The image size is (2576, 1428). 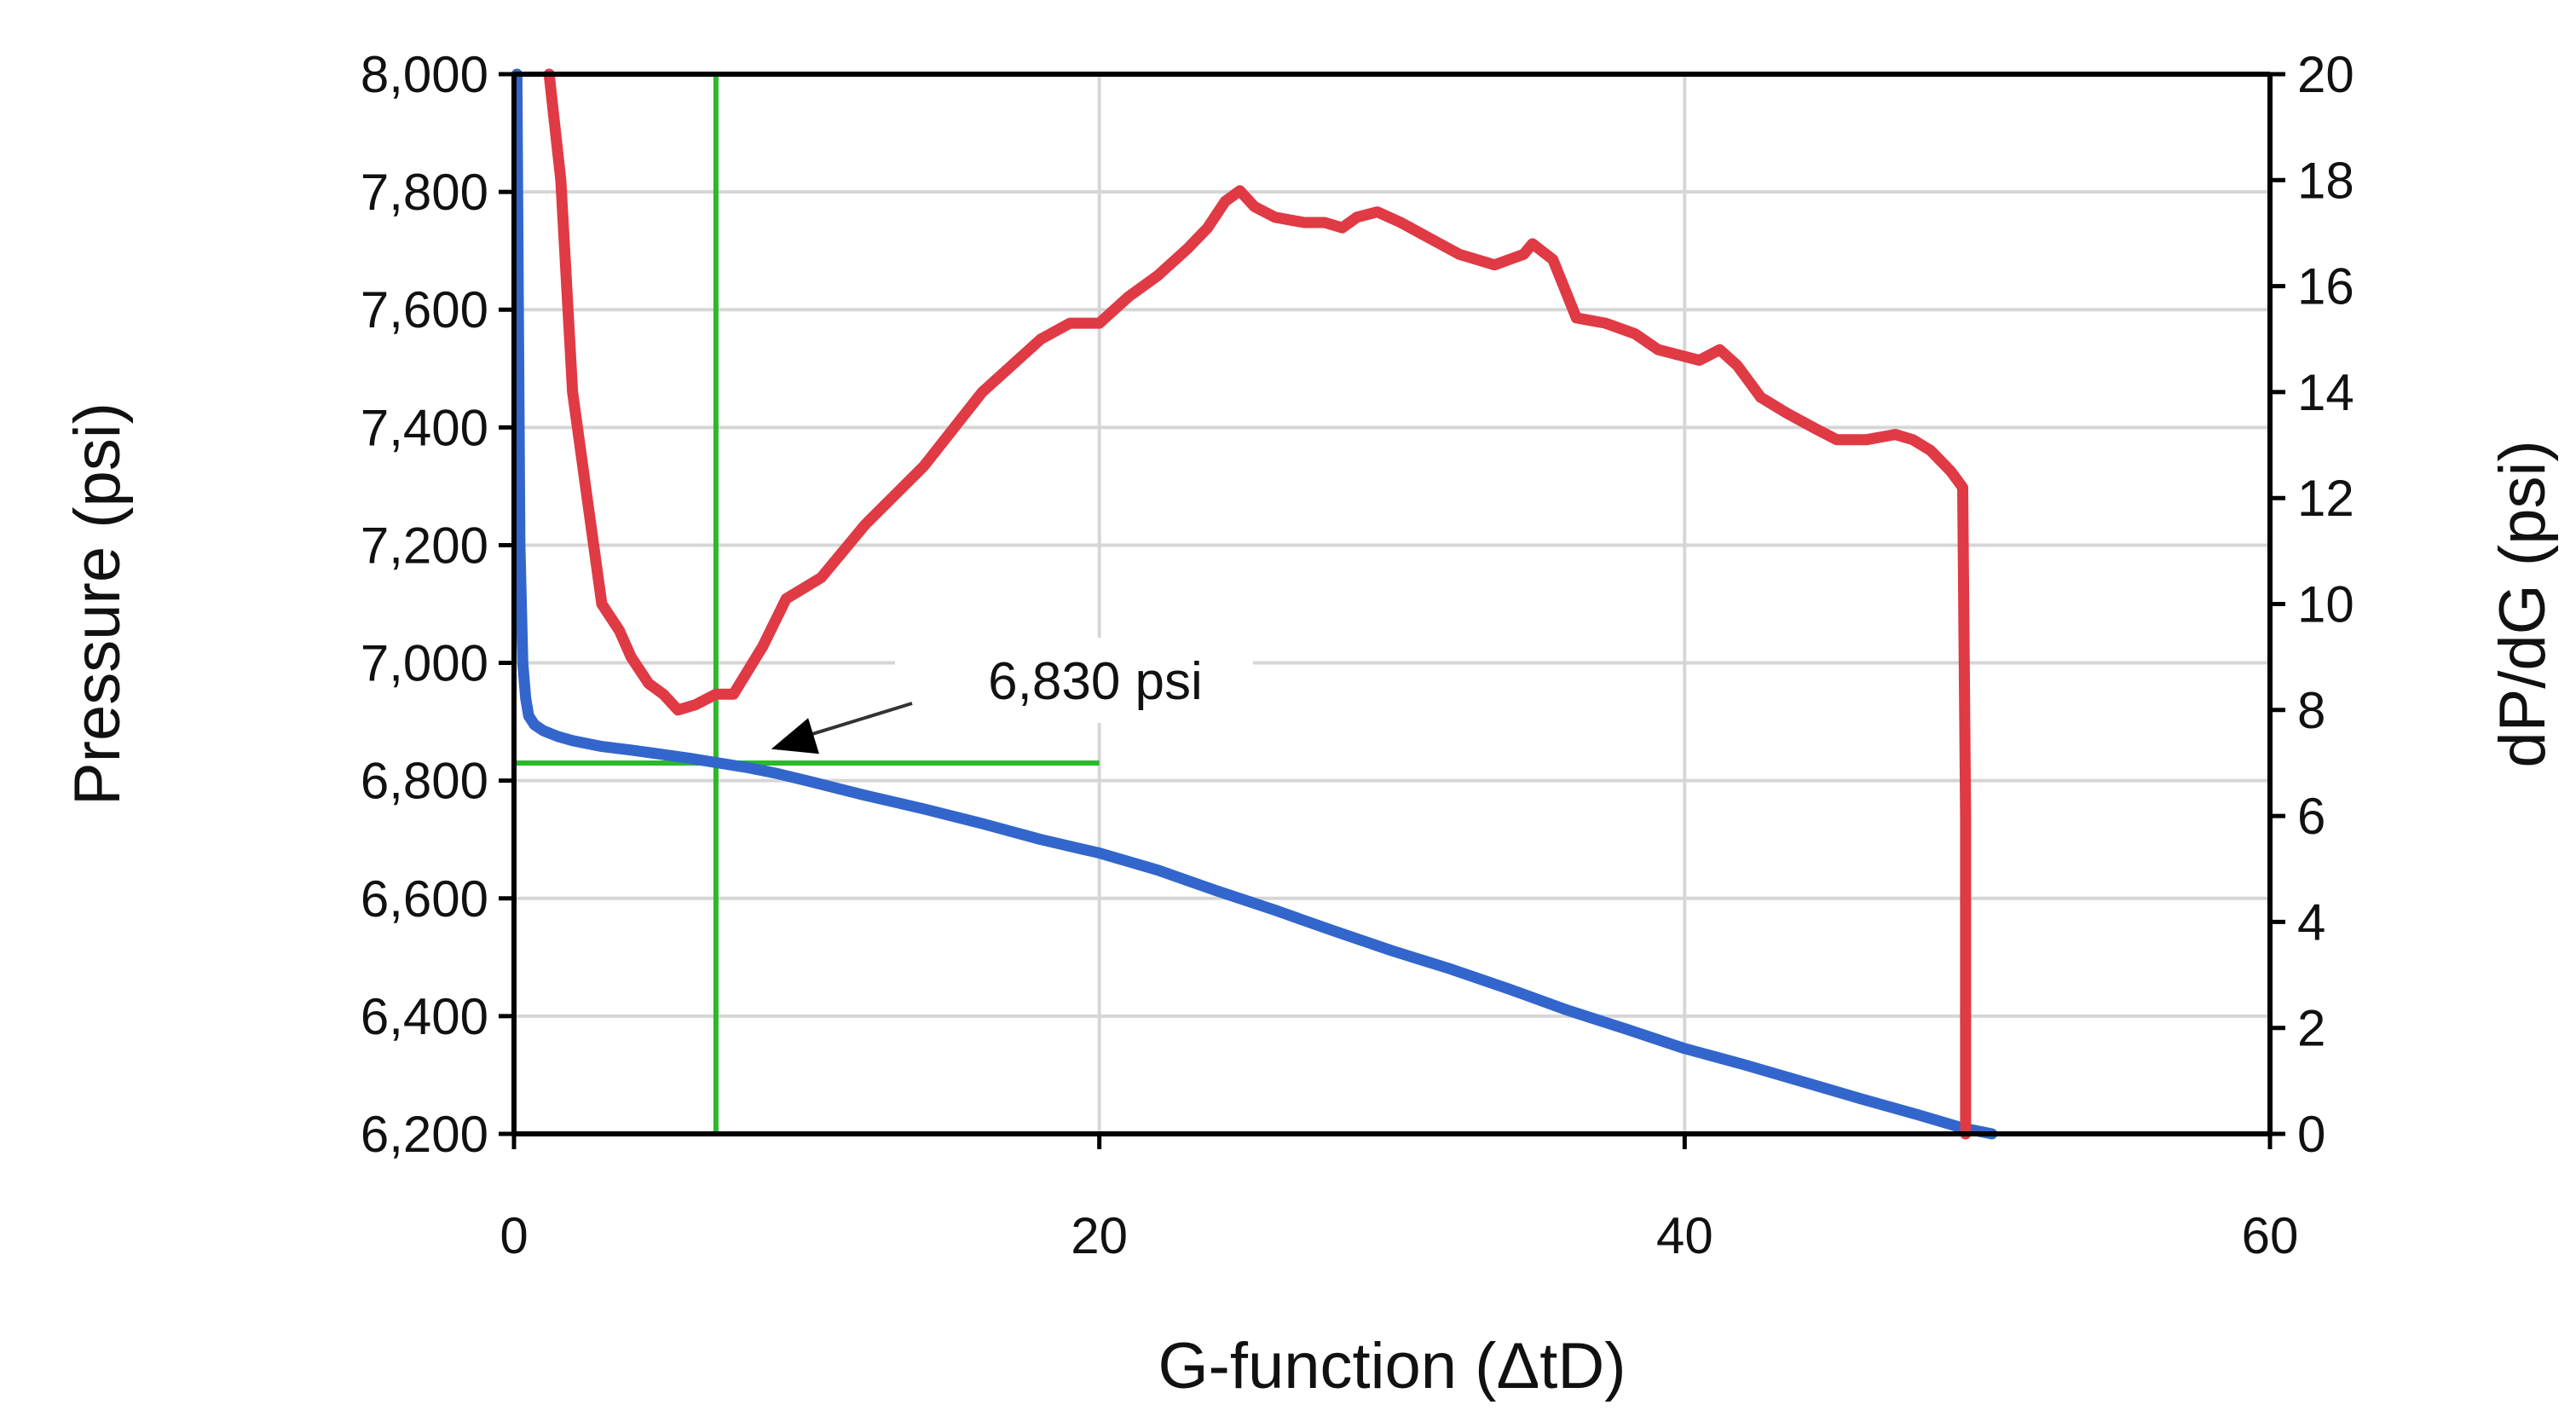 What do you see at coordinates (2325, 498) in the screenshot?
I see `y2-tick-label: 12` at bounding box center [2325, 498].